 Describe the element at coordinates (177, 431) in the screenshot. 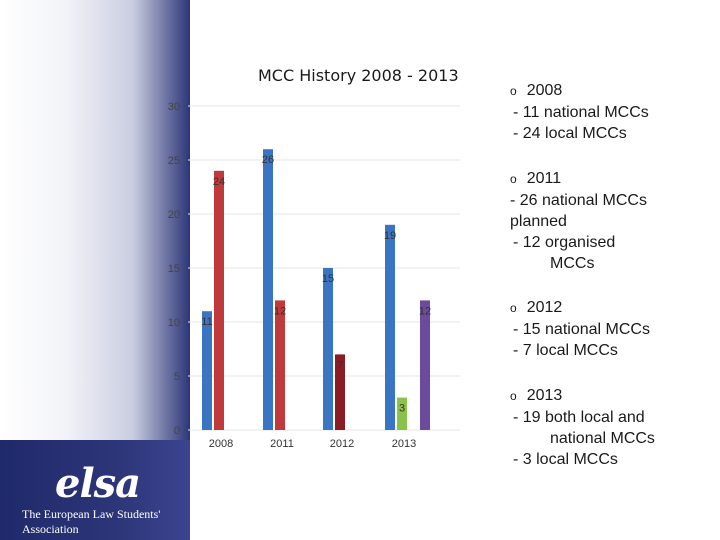

I see `y-tick-label: 0` at that location.